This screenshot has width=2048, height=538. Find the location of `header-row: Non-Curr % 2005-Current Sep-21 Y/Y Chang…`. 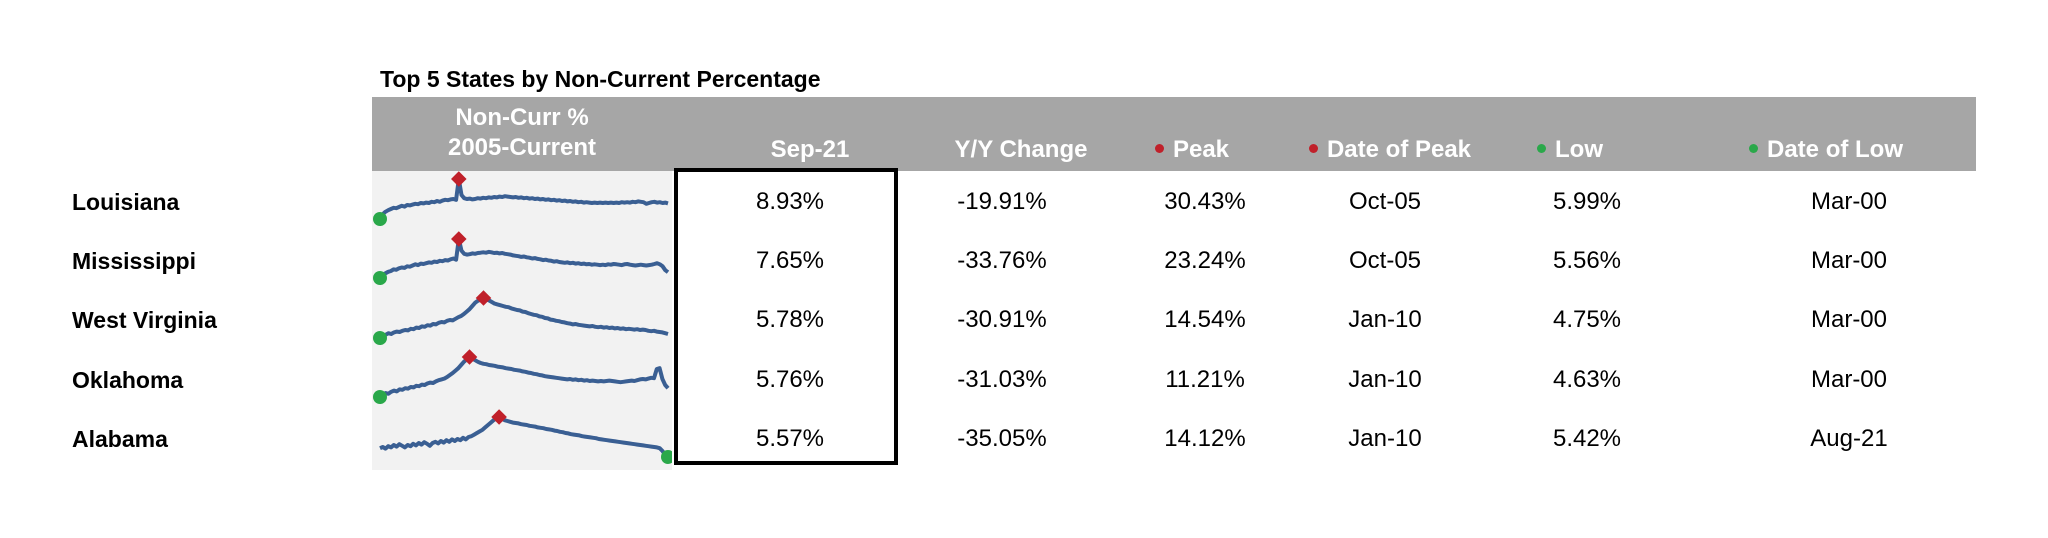

header-row: Non-Curr % 2005-Current Sep-21 Y/Y Chang… is located at coordinates (1174, 134).